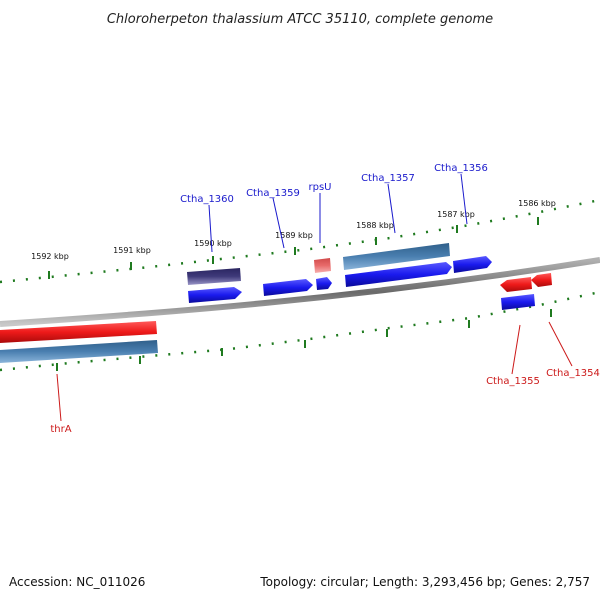 Image resolution: width=600 pixels, height=600 pixels. What do you see at coordinates (132, 250) in the screenshot?
I see `tick-label: 1591 kbp` at bounding box center [132, 250].